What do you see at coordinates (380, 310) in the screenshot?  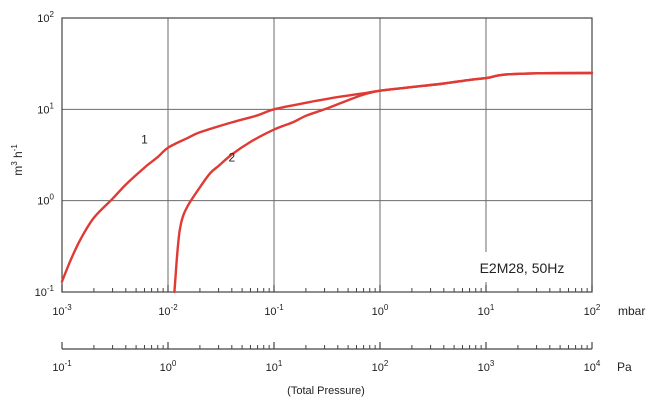 I see `x-tick-label-mbar: 10⁰` at bounding box center [380, 310].